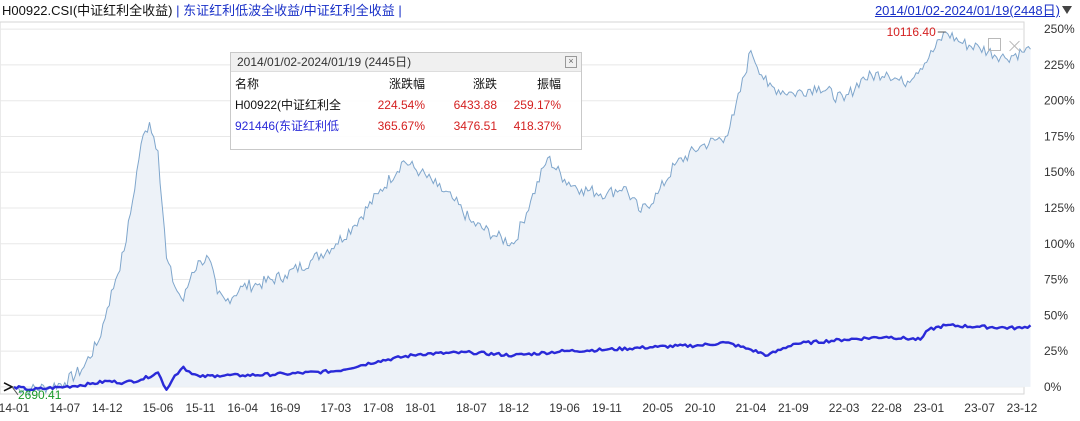 The height and width of the screenshot is (421, 1080). Describe the element at coordinates (158, 408) in the screenshot. I see `x-tick-label: 15-06` at that location.